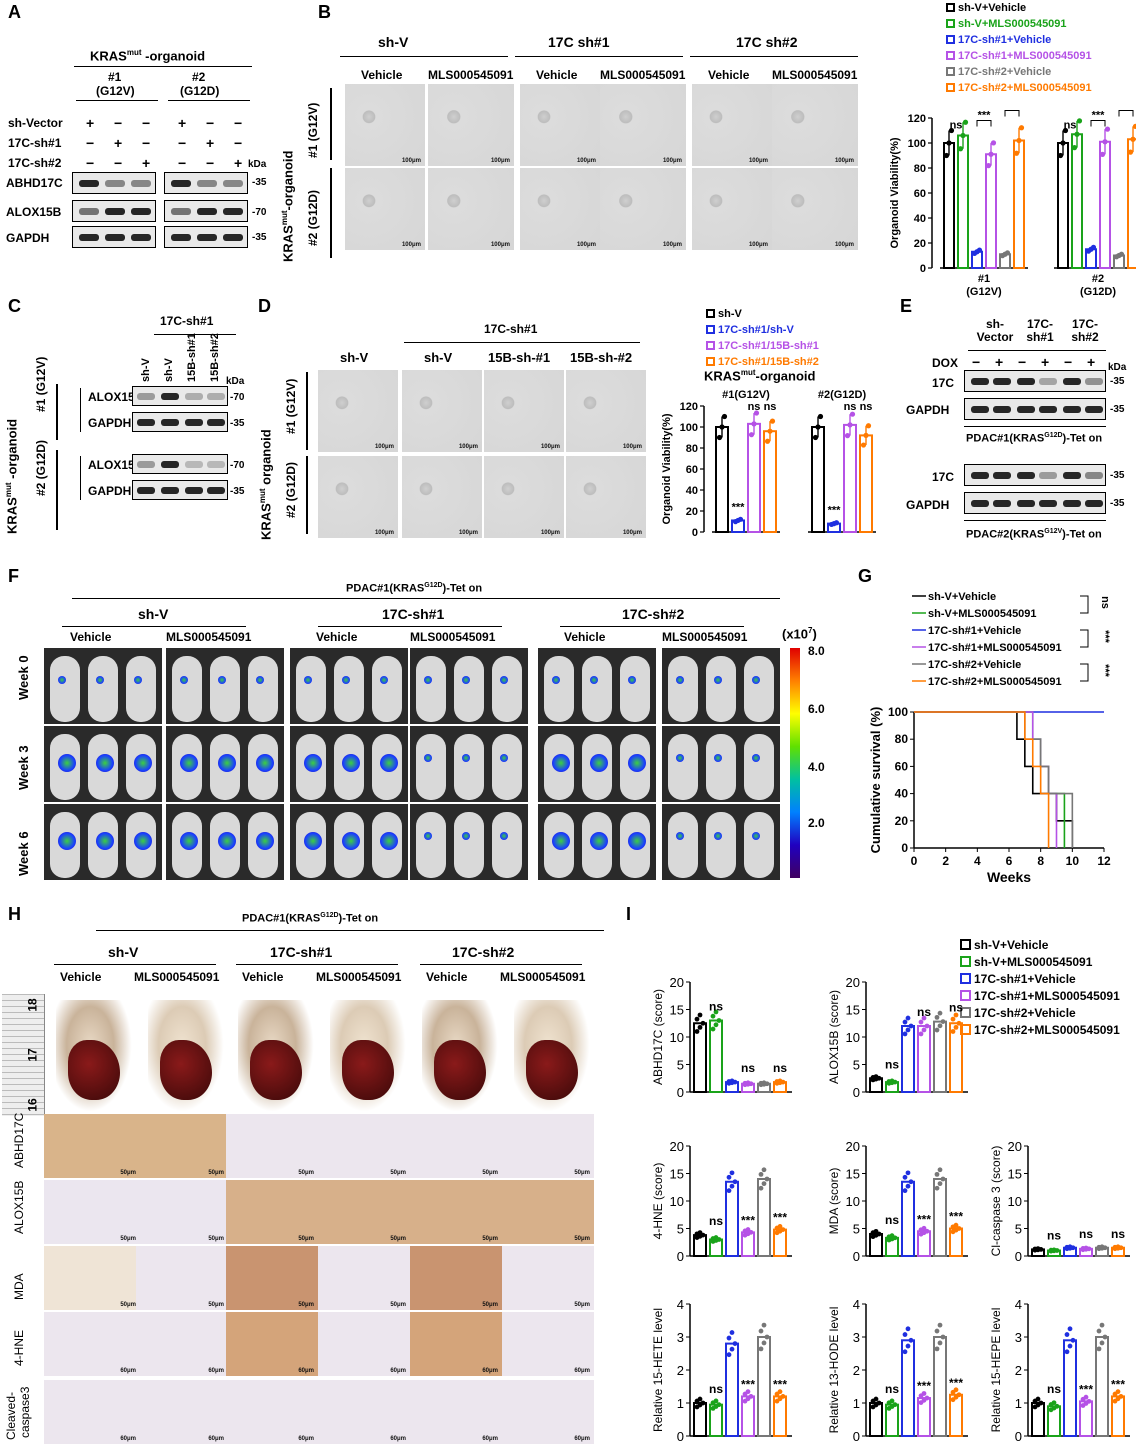 The width and height of the screenshot is (1136, 1451). Describe the element at coordinates (897, 1370) in the screenshot. I see `panel-i-chart: 0 1 2 3 4 Relative 13-HODE level ns *** ***` at that location.